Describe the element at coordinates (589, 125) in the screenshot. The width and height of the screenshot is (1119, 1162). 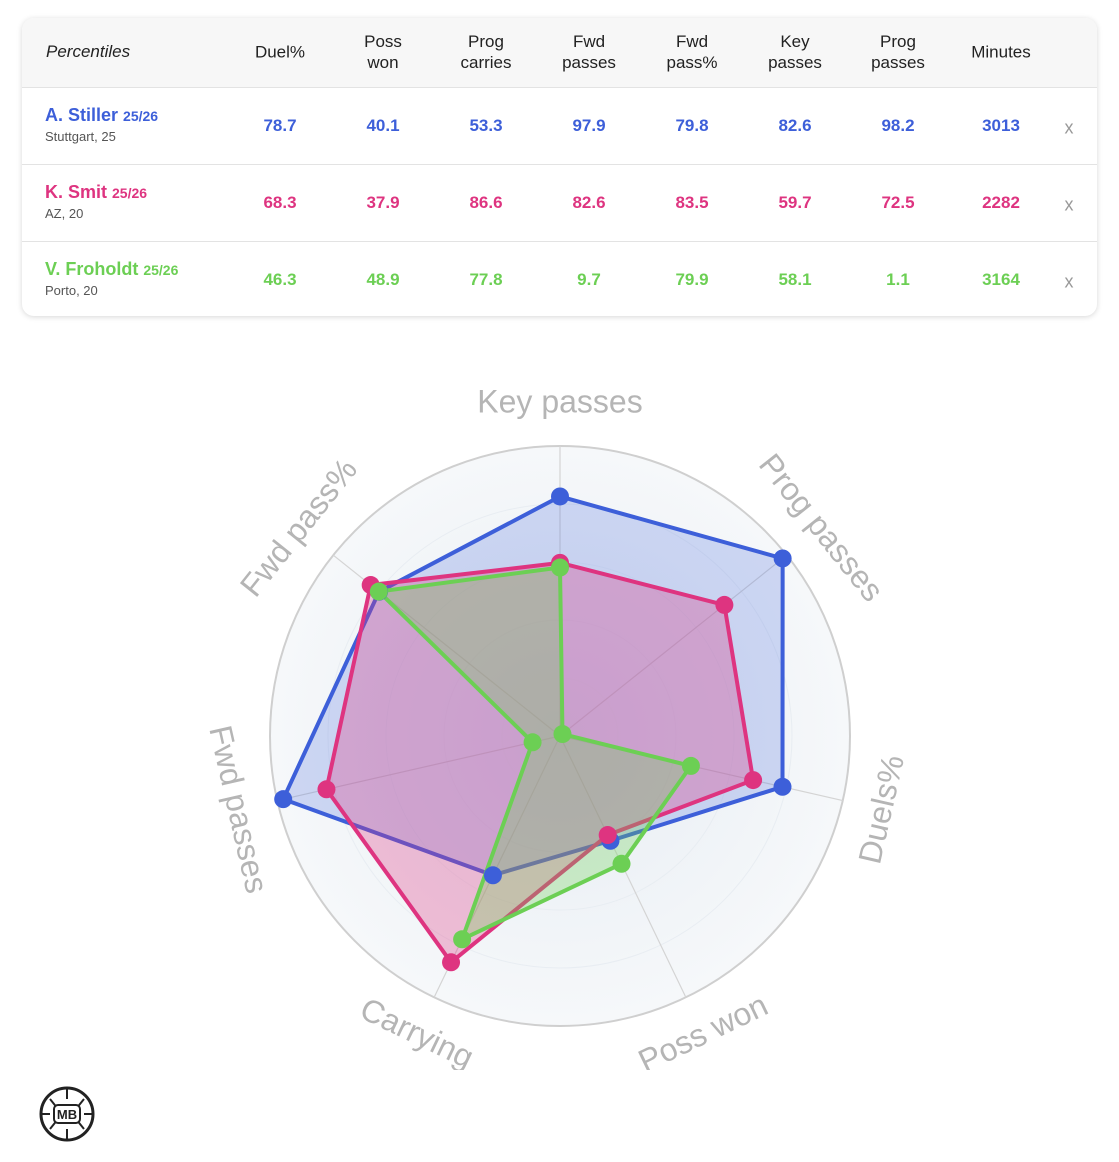
I see `stat-value: 97.9` at that location.